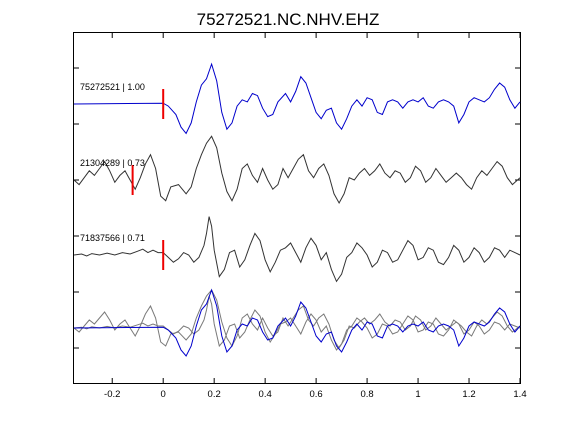 The image size is (576, 437). What do you see at coordinates (112, 87) in the screenshot?
I see `trace-label: 75272521 | 1.00` at bounding box center [112, 87].